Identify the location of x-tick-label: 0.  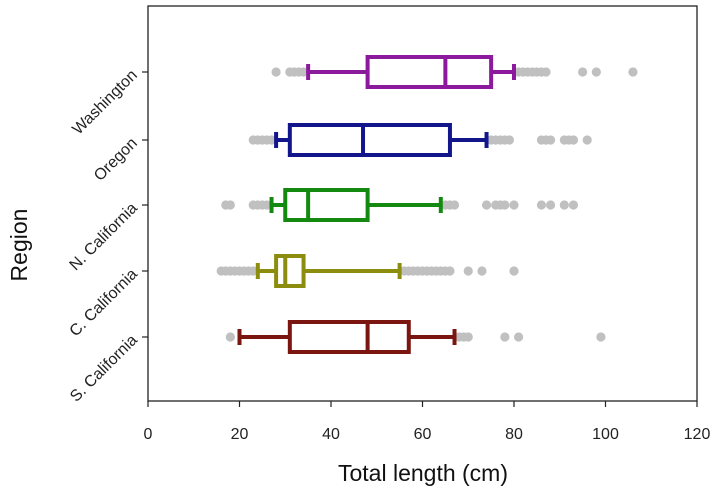
(148, 434).